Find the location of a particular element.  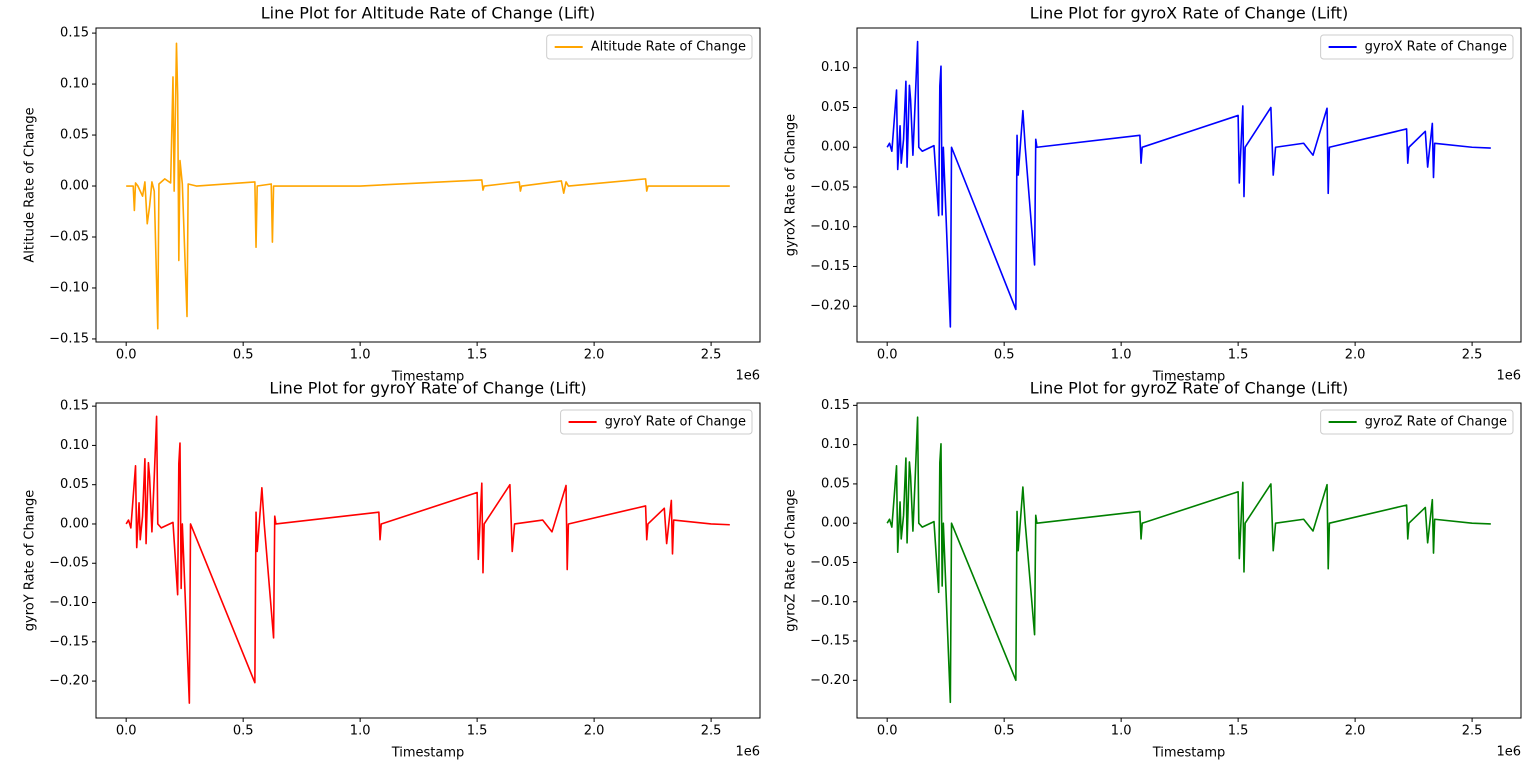

legend: gyroZ Rate of Change is located at coordinates (1417, 422).